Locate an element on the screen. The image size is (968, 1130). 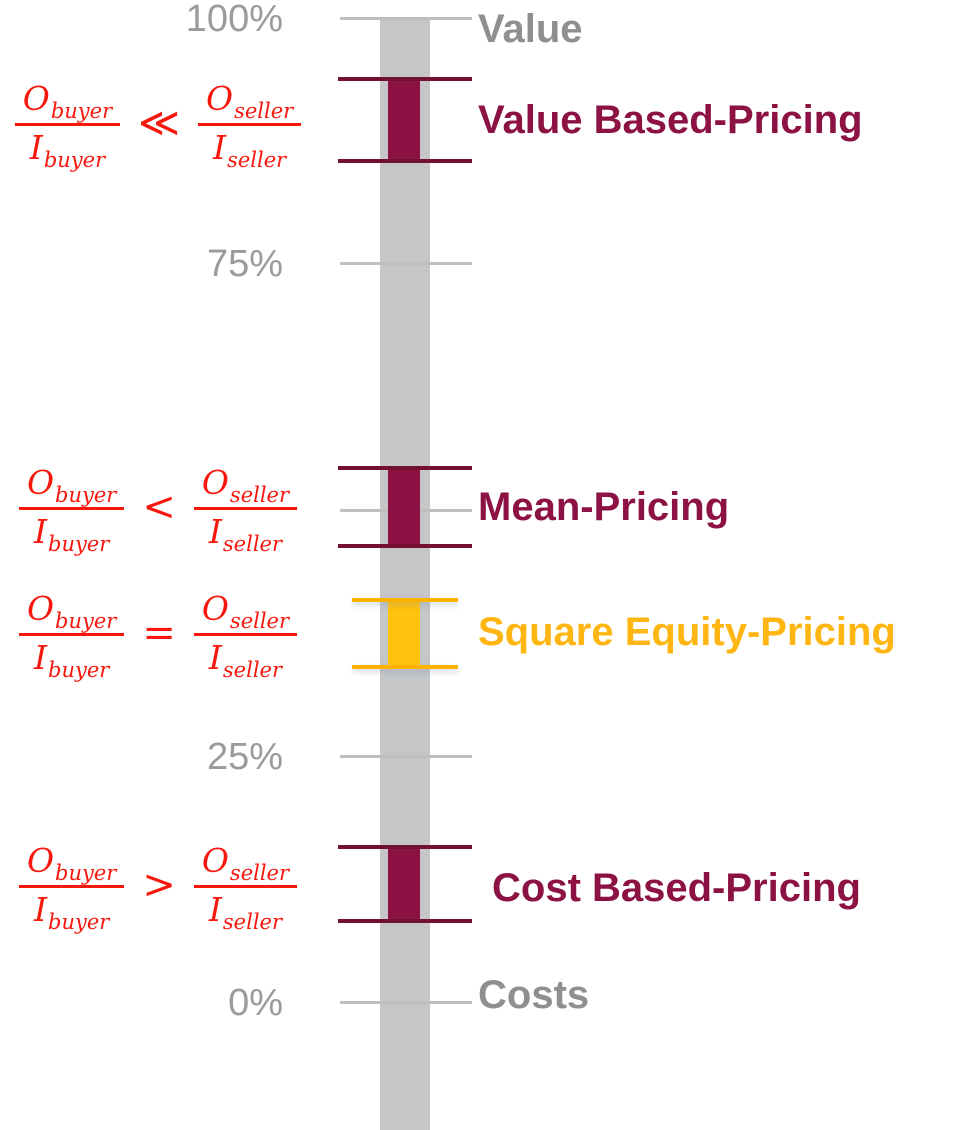
relation-operator-greater: > is located at coordinates (159, 885).